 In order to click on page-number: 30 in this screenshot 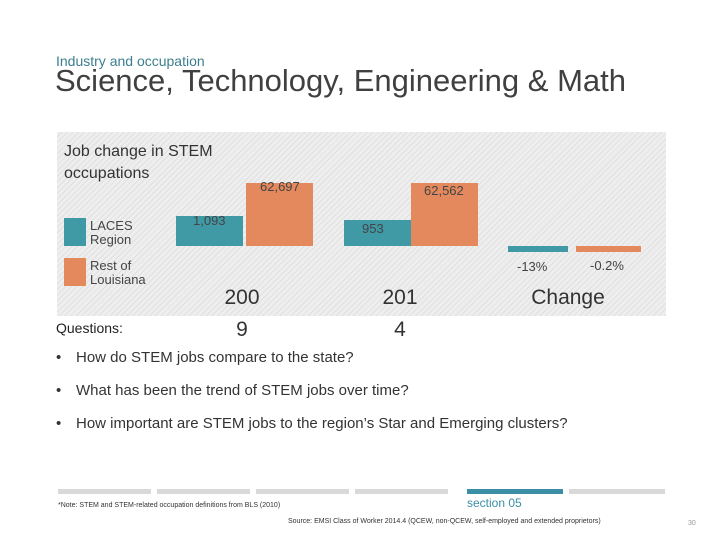, I will do `click(692, 523)`.